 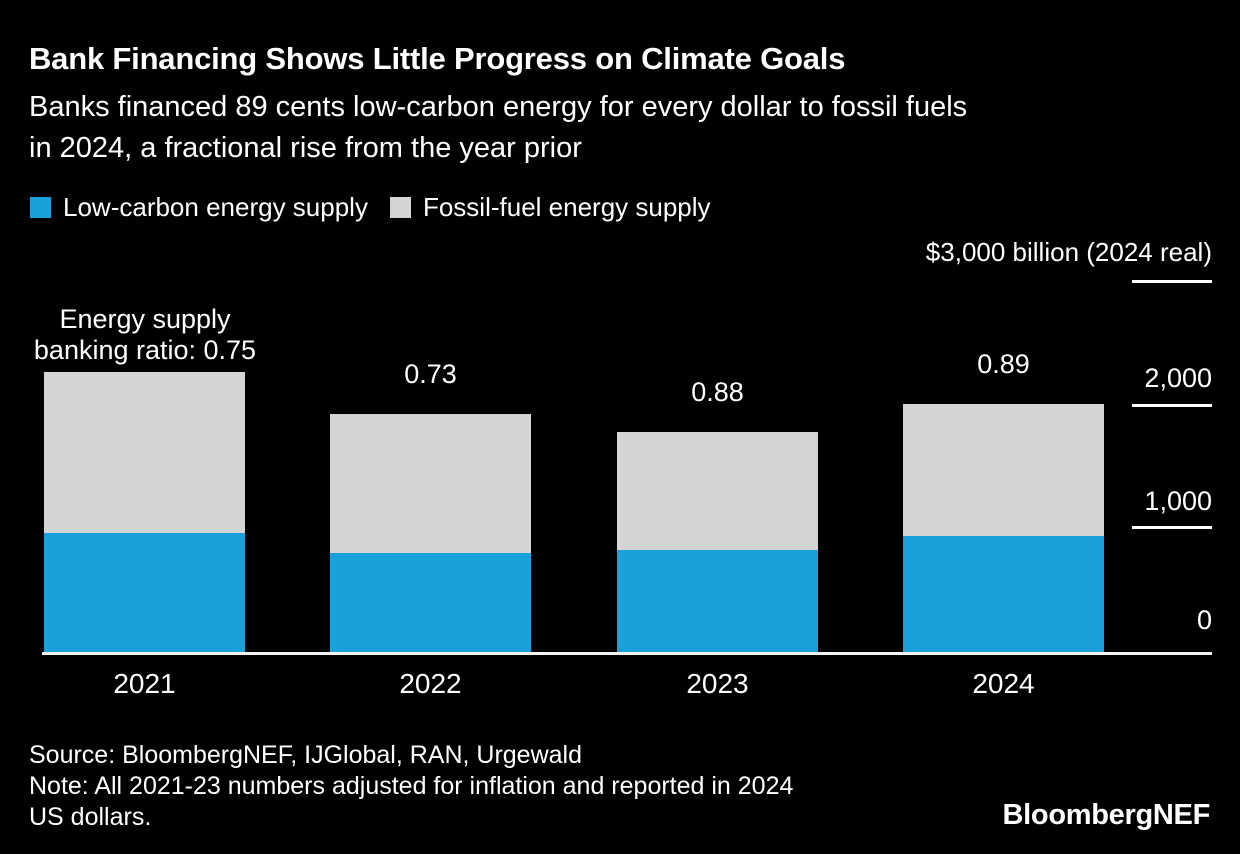 I want to click on ratio-annotation: Energy supply banking ratio: 0.75, so click(x=145, y=335).